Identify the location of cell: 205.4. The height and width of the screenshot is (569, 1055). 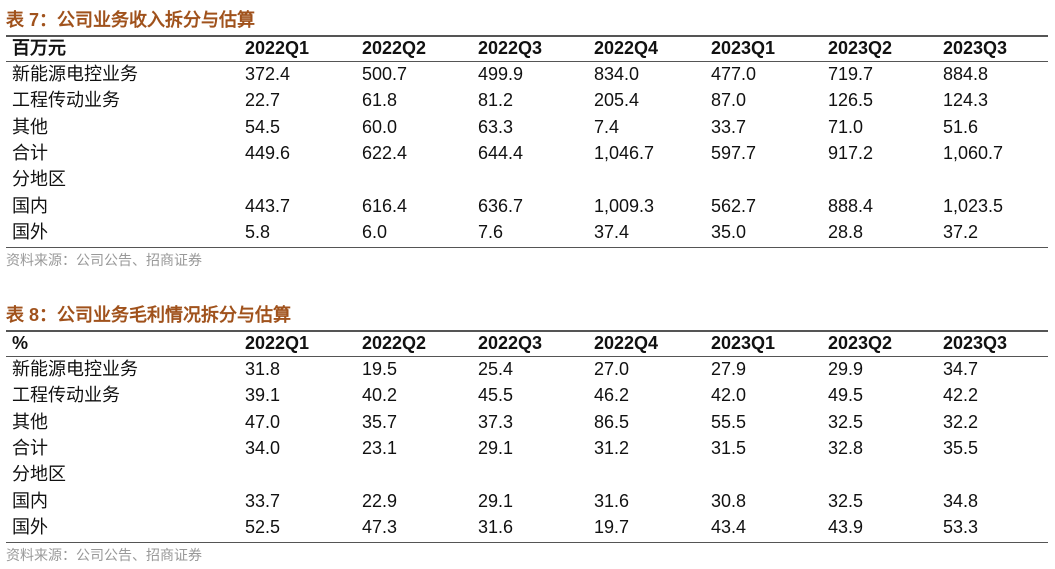
(617, 100).